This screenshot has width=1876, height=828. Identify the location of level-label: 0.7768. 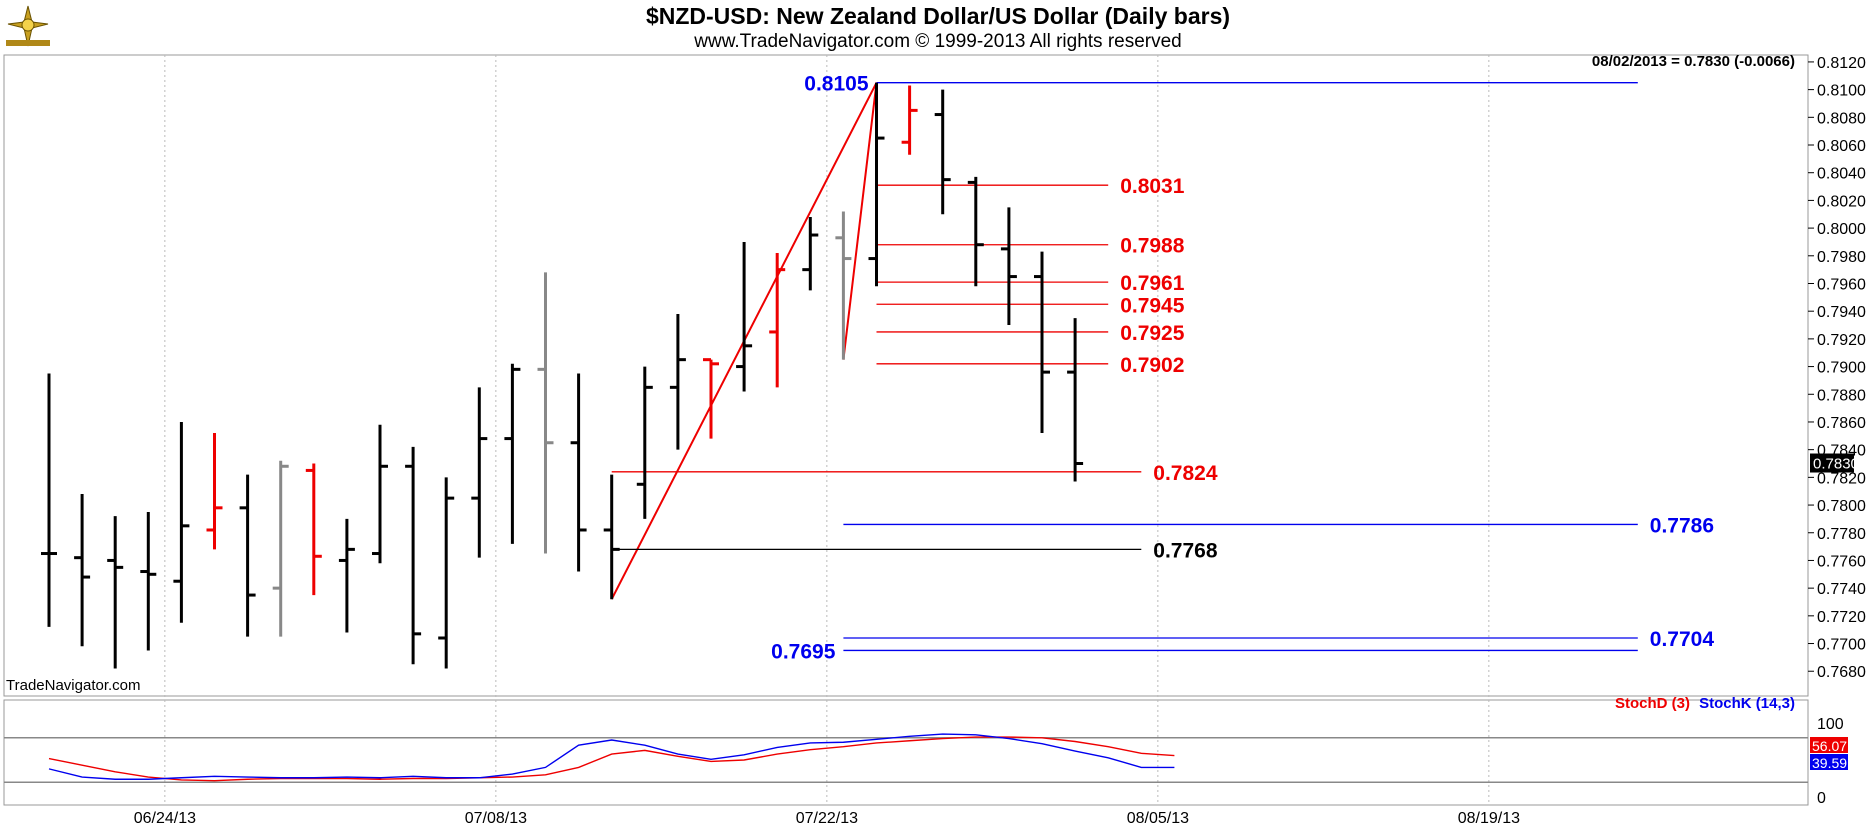
(1185, 550).